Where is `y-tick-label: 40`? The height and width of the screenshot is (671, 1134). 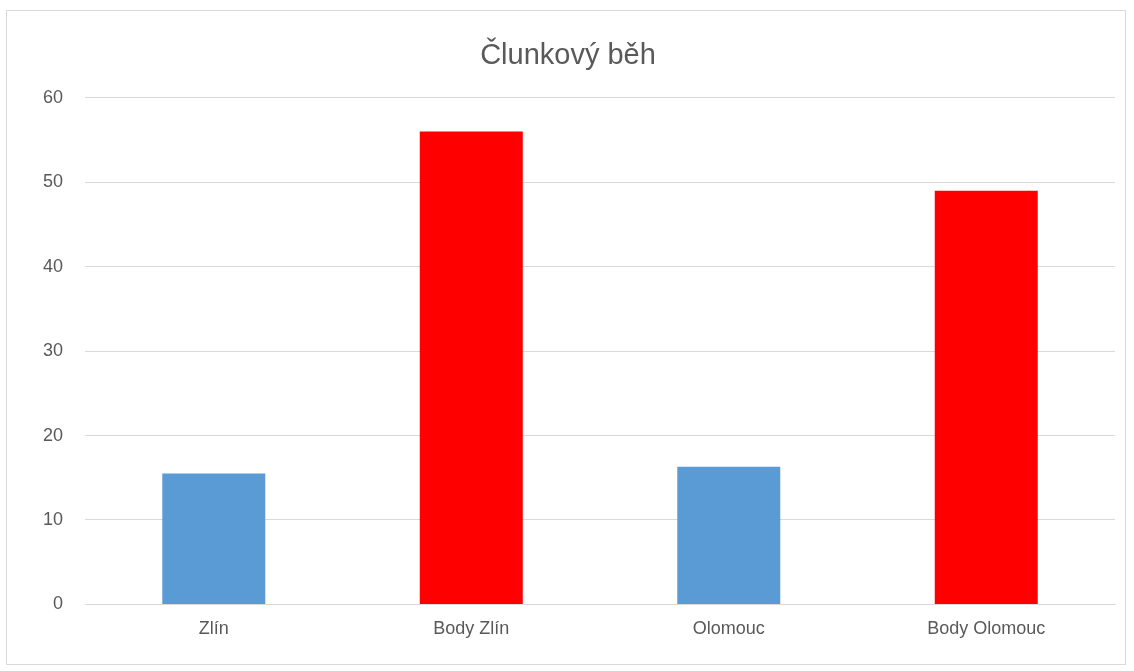
y-tick-label: 40 is located at coordinates (53, 265).